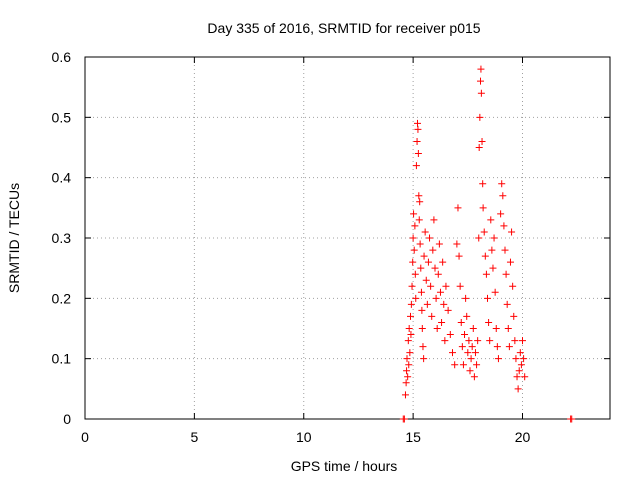 This screenshot has width=640, height=480. What do you see at coordinates (194, 437) in the screenshot?
I see `x-tick-label: 5` at bounding box center [194, 437].